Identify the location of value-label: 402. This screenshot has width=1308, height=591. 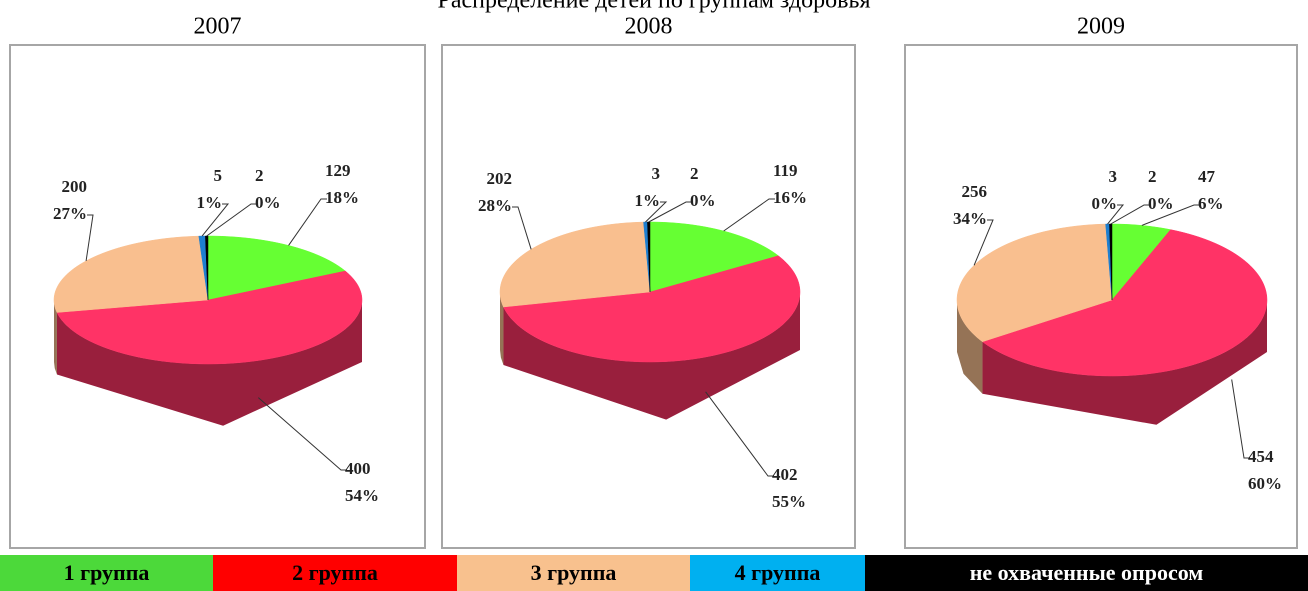
(785, 474).